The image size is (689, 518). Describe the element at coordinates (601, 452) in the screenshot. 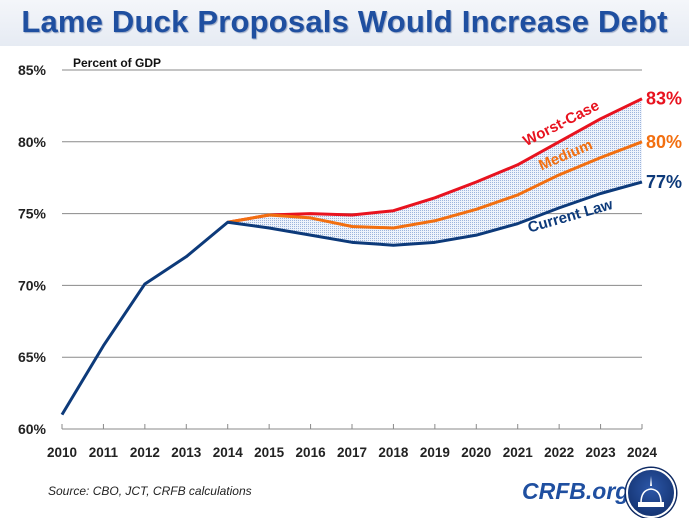

I see `x-tick-label: 2023` at that location.